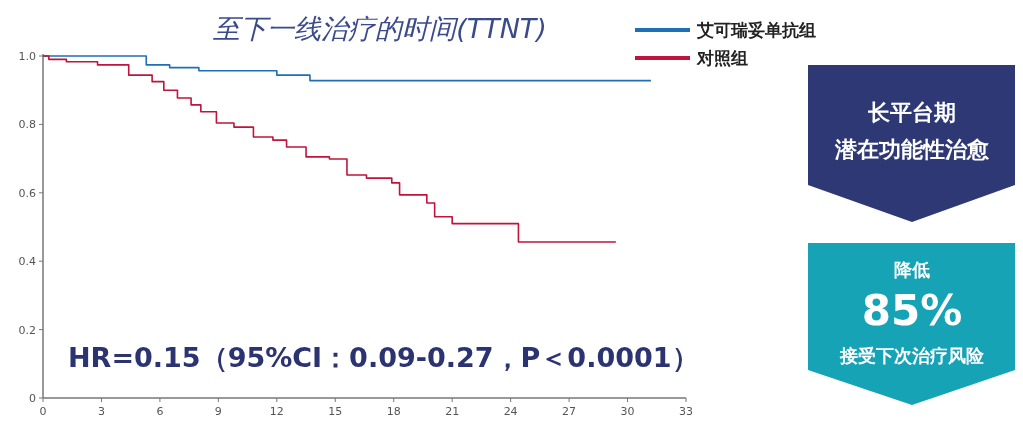 This screenshot has height=421, width=1023. Describe the element at coordinates (569, 411) in the screenshot. I see `x-tick-label: 27` at that location.